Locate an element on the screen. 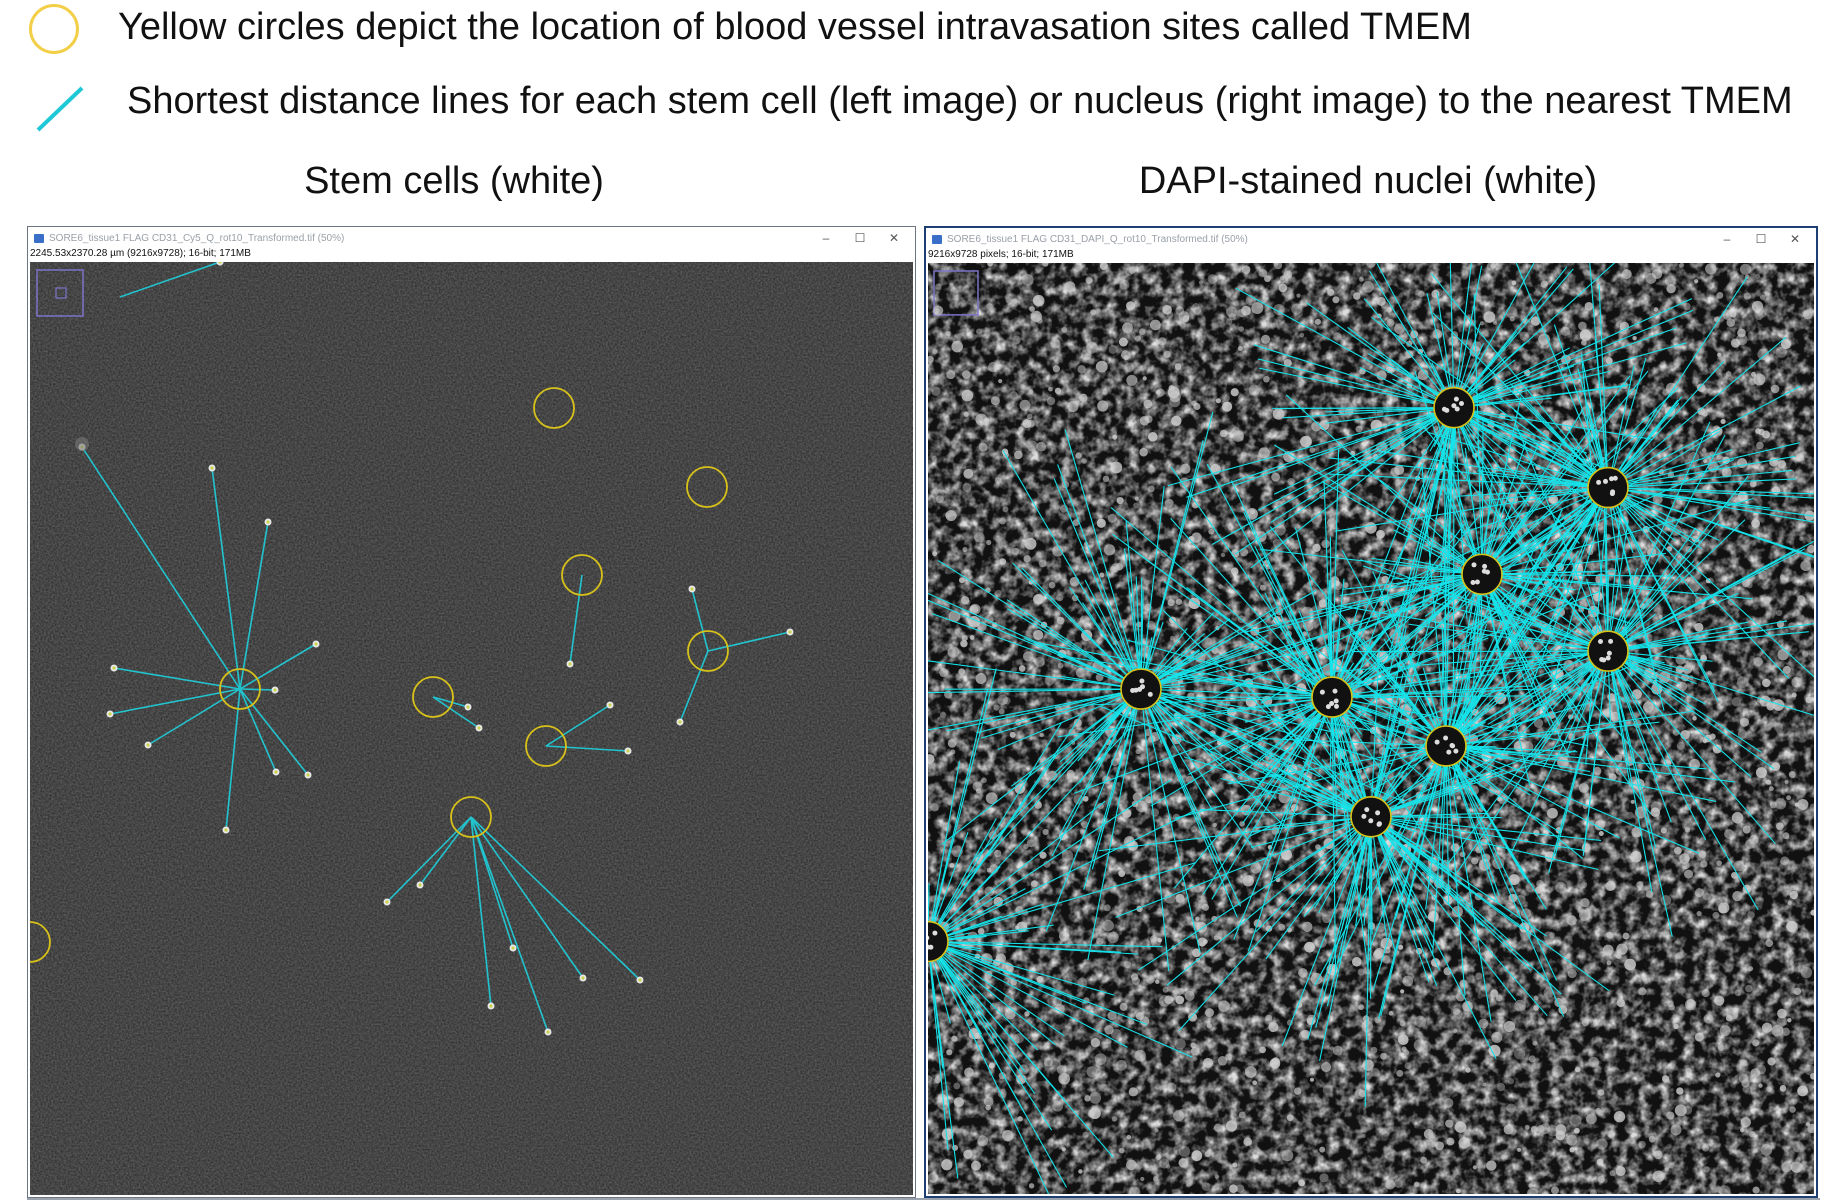 This screenshot has width=1843, height=1202. right-image-info: 9216x9728 pixels; 16-bit; 171MB is located at coordinates (1001, 254).